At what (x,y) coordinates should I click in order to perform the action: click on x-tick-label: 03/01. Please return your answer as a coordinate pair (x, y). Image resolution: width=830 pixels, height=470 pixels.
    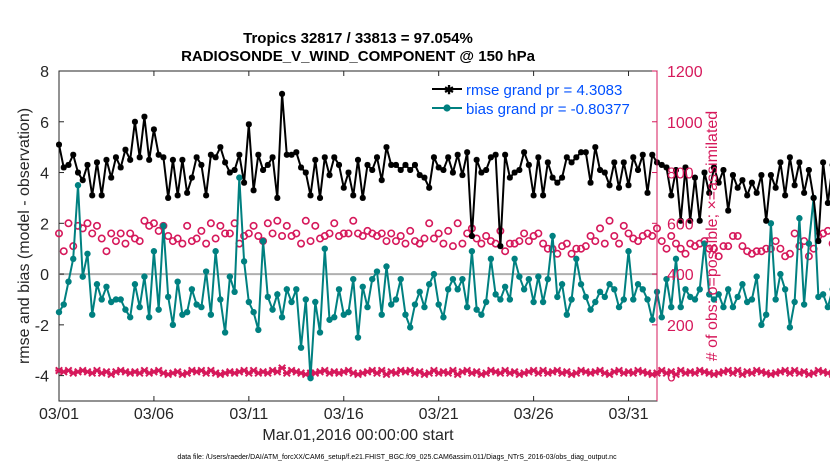
    Looking at the image, I should click on (59, 414).